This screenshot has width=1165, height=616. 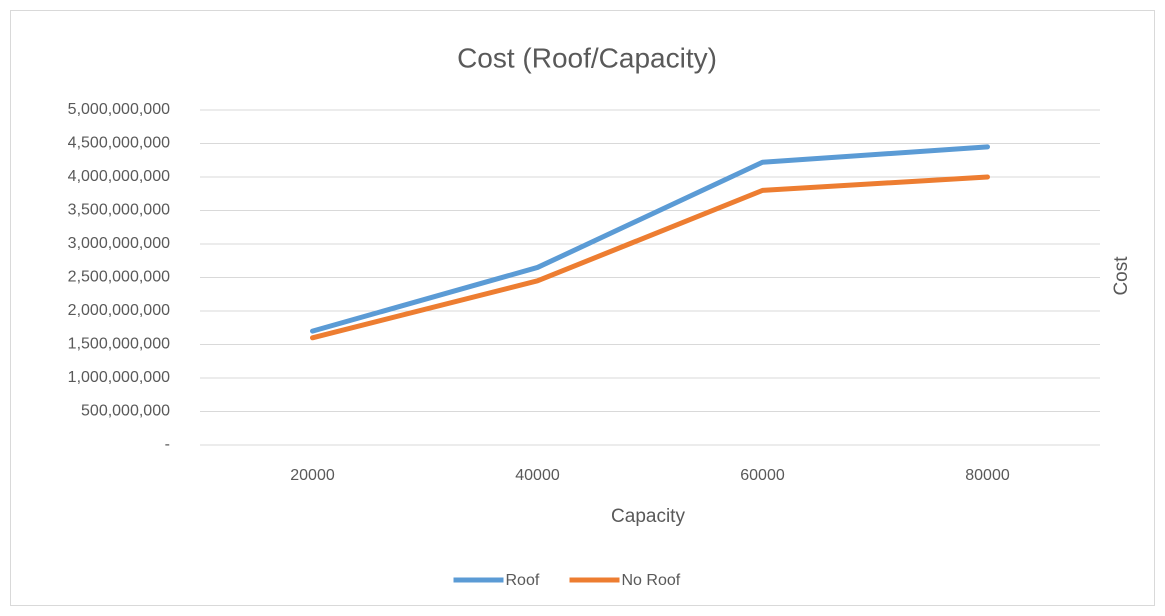 What do you see at coordinates (119, 344) in the screenshot?
I see `y-tick-label: 1,500,000,000` at bounding box center [119, 344].